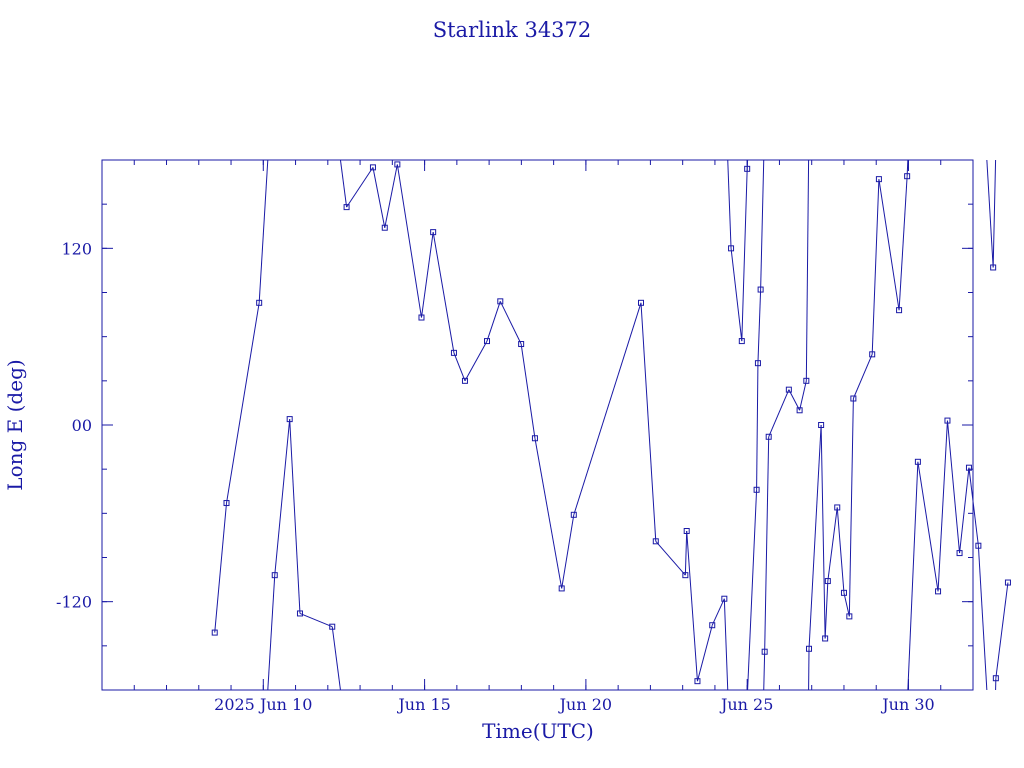 This screenshot has width=1024, height=768. I want to click on x-axis-label: Time(UTC), so click(538, 731).